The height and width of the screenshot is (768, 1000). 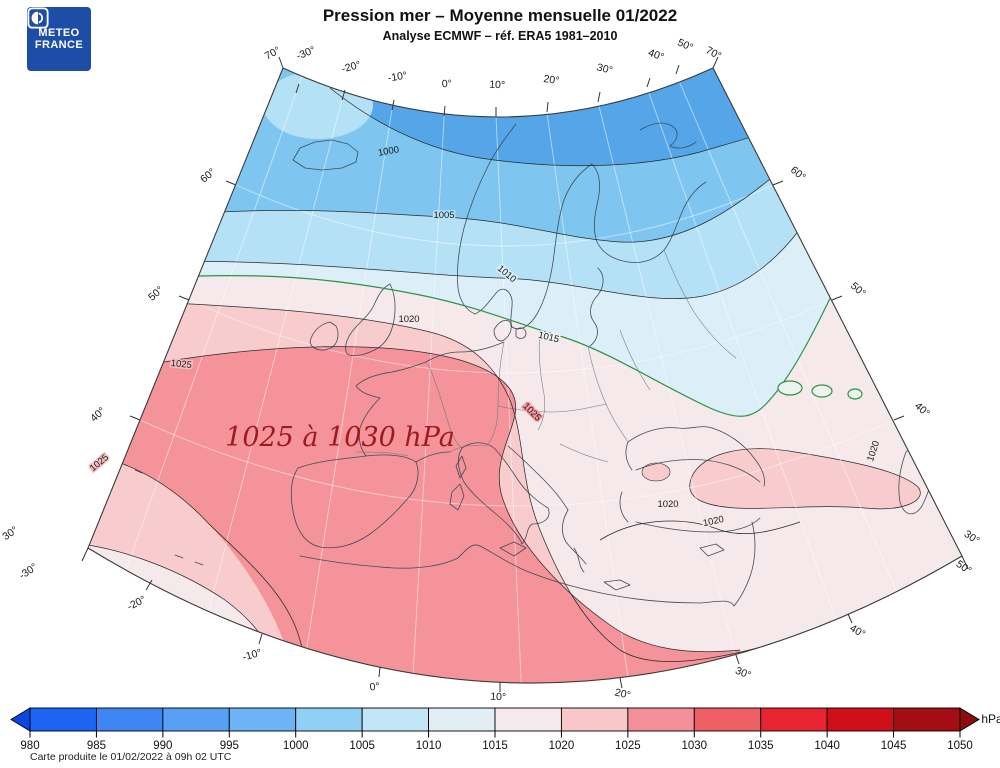 What do you see at coordinates (628, 746) in the screenshot?
I see `colorbar-tick-label: 1025` at bounding box center [628, 746].